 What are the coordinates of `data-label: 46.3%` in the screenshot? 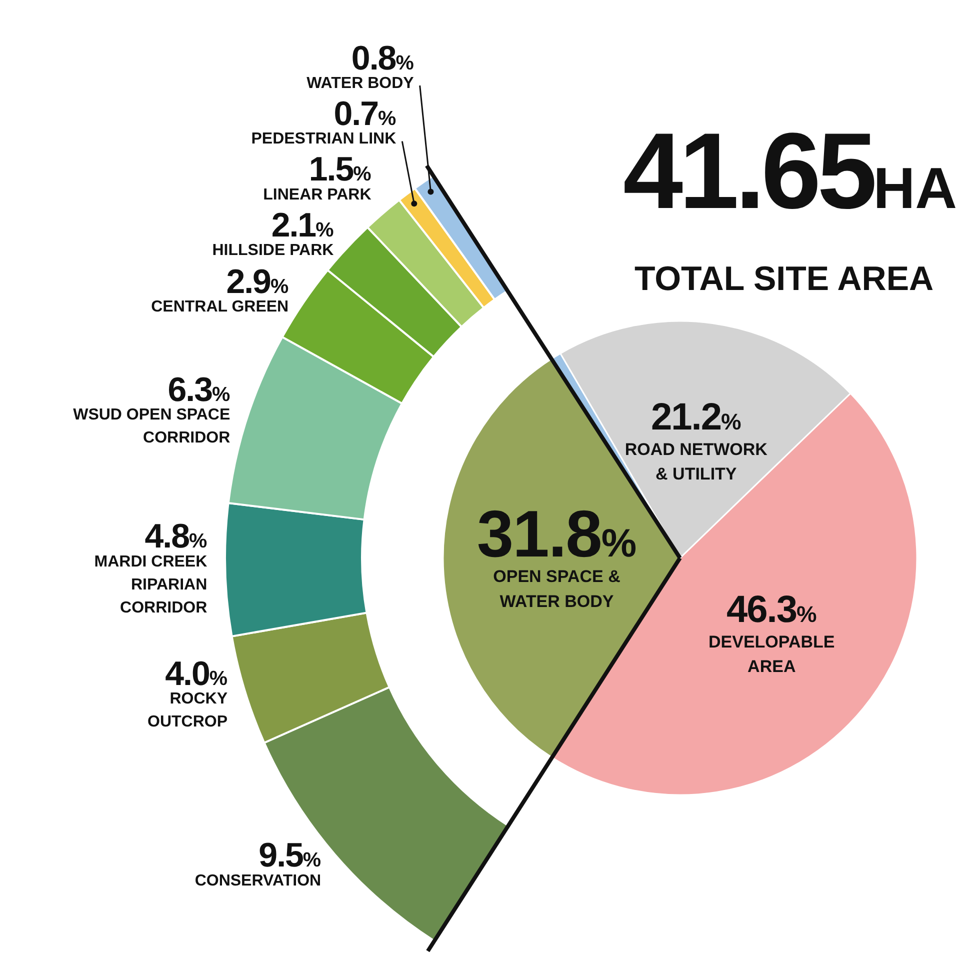 It's located at (771, 609).